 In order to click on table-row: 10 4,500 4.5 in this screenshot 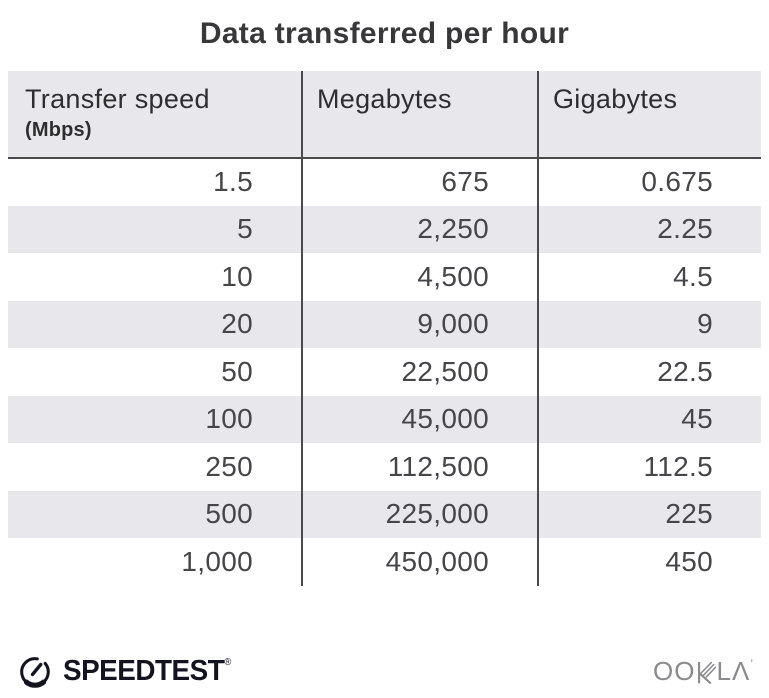, I will do `click(384, 277)`.